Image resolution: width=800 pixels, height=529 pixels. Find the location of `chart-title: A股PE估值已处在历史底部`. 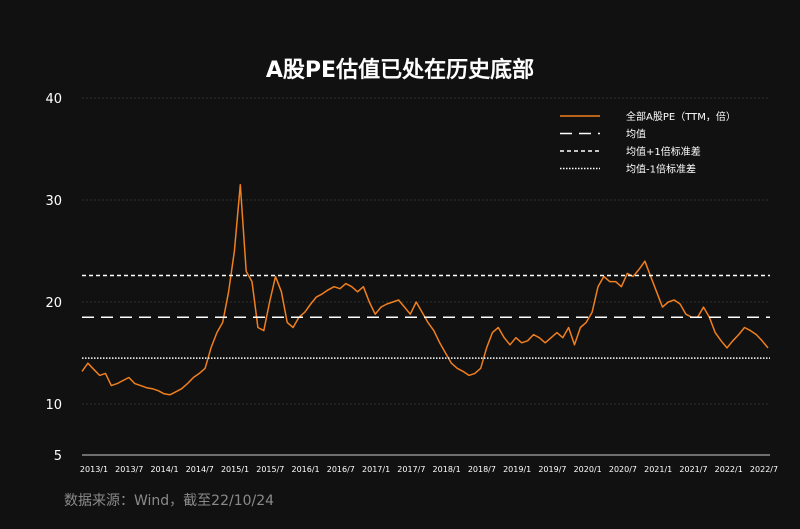

chart-title: A股PE估值已处在历史底部 is located at coordinates (400, 70).